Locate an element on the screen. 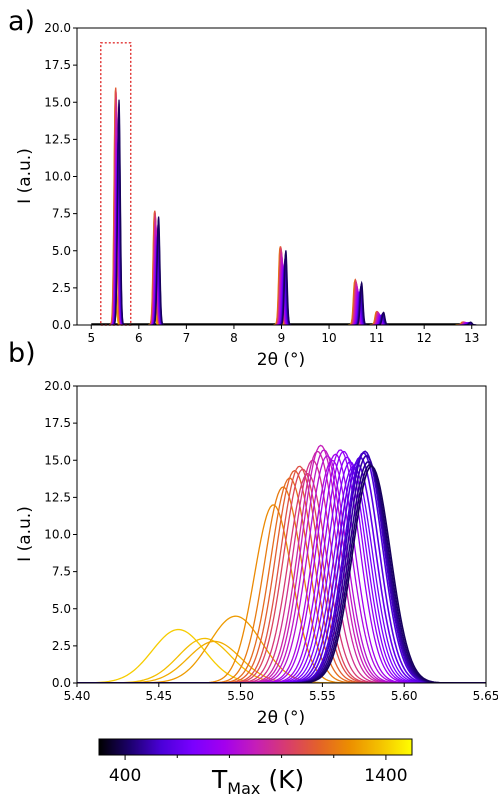  panel-b-y-tick-label: 2.5 is located at coordinates (61, 646).